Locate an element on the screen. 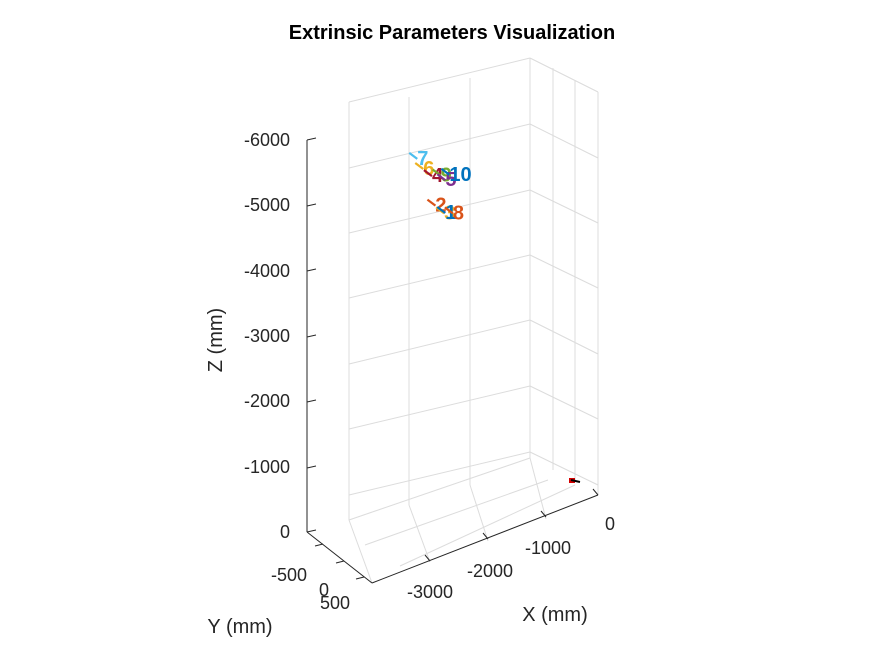  board-label: 9 is located at coordinates (446, 175).